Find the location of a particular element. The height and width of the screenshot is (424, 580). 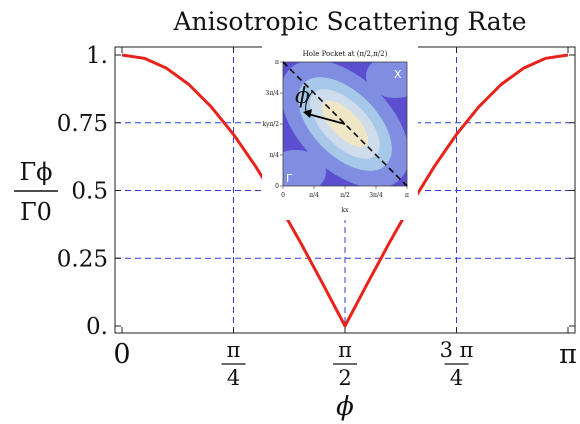

inset-title: Hole Pocket at (π/2,π/2) is located at coordinates (345, 54).